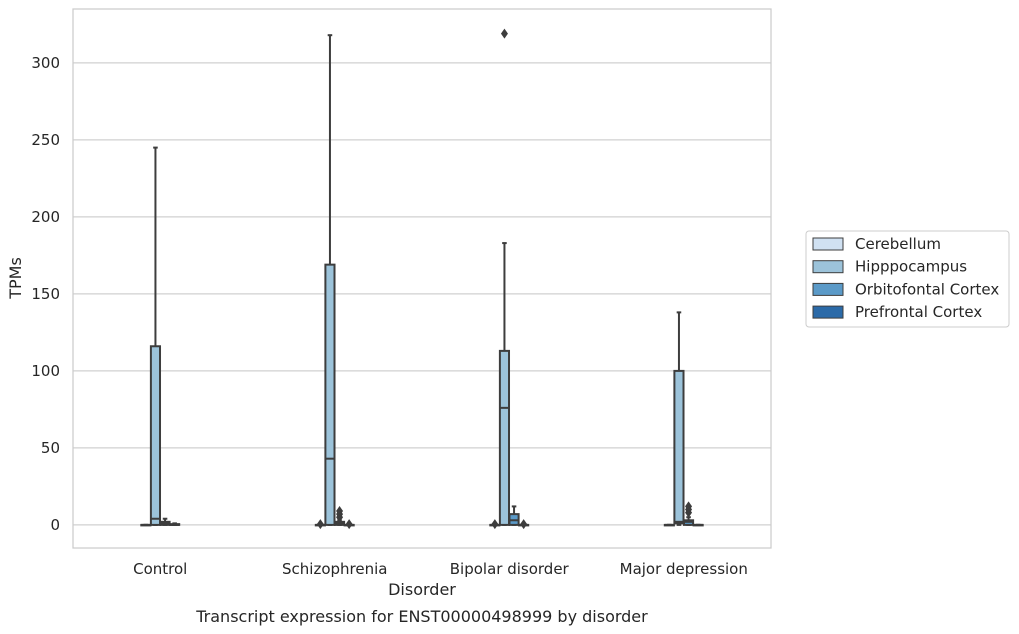 The image size is (1019, 634). Describe the element at coordinates (898, 244) in the screenshot. I see `legend-label: Cerebellum` at that location.